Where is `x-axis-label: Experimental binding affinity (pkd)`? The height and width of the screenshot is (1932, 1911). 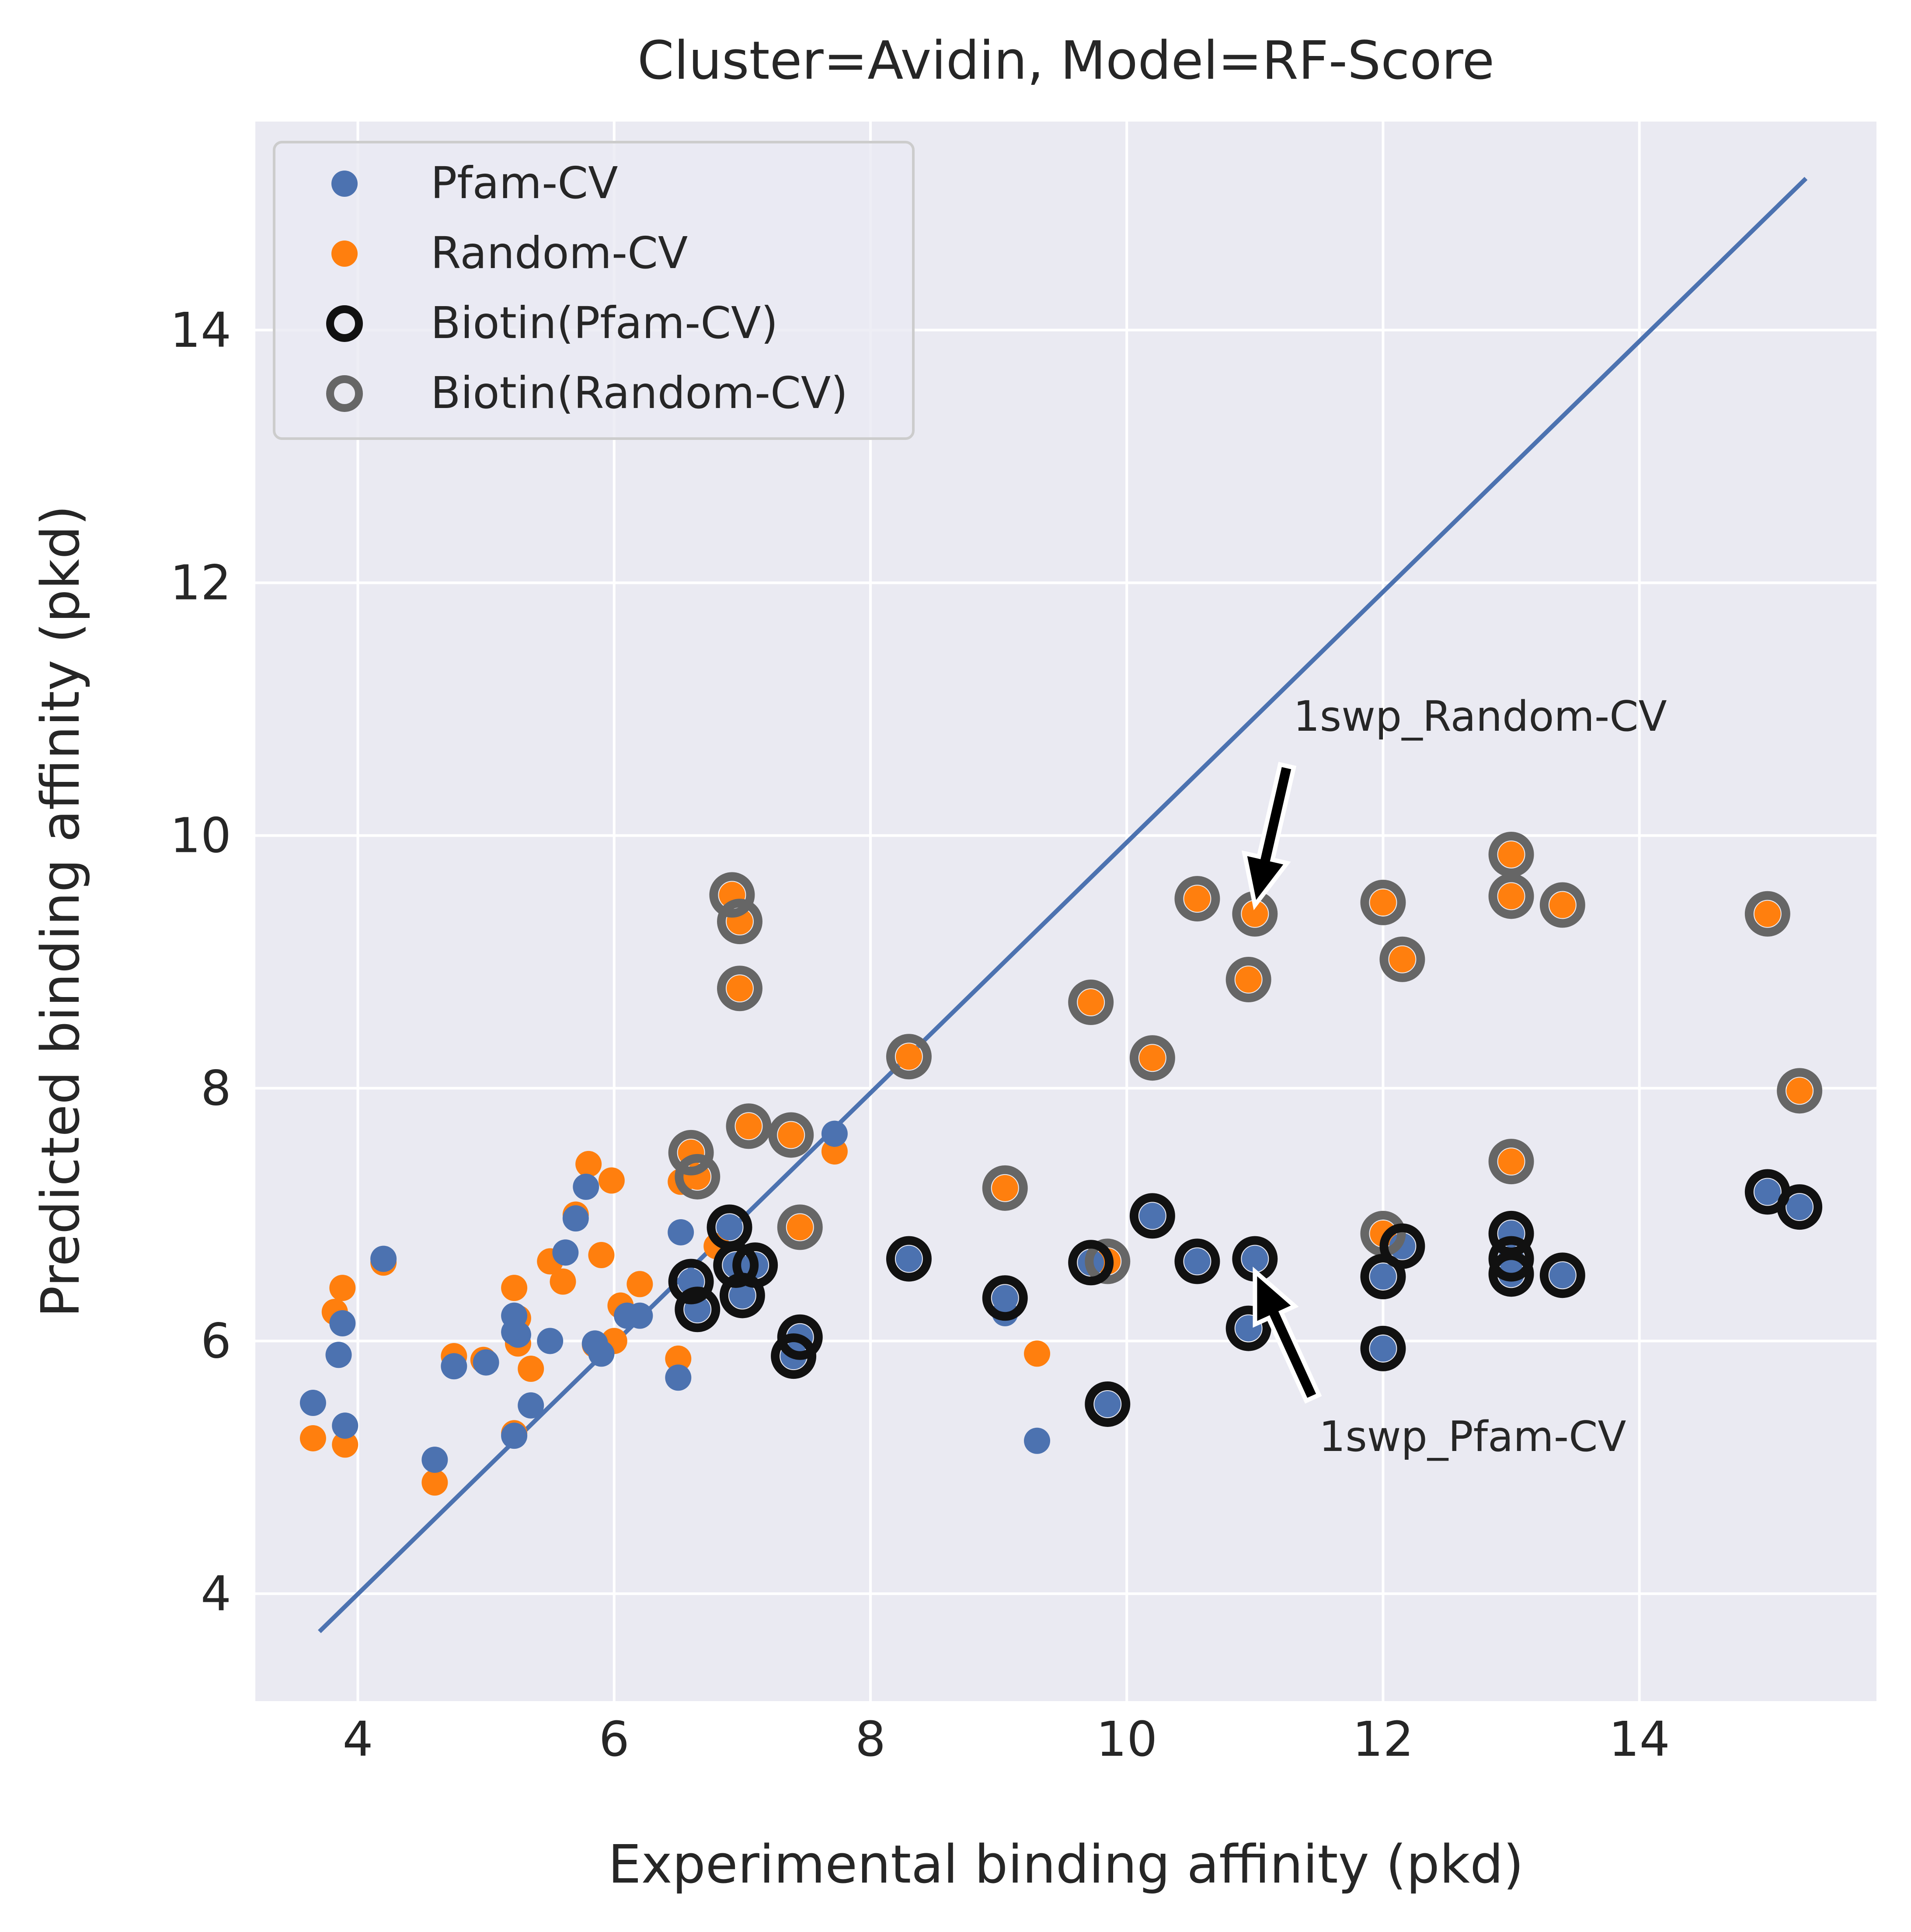 x-axis-label: Experimental binding affinity (pkd) is located at coordinates (1066, 1864).